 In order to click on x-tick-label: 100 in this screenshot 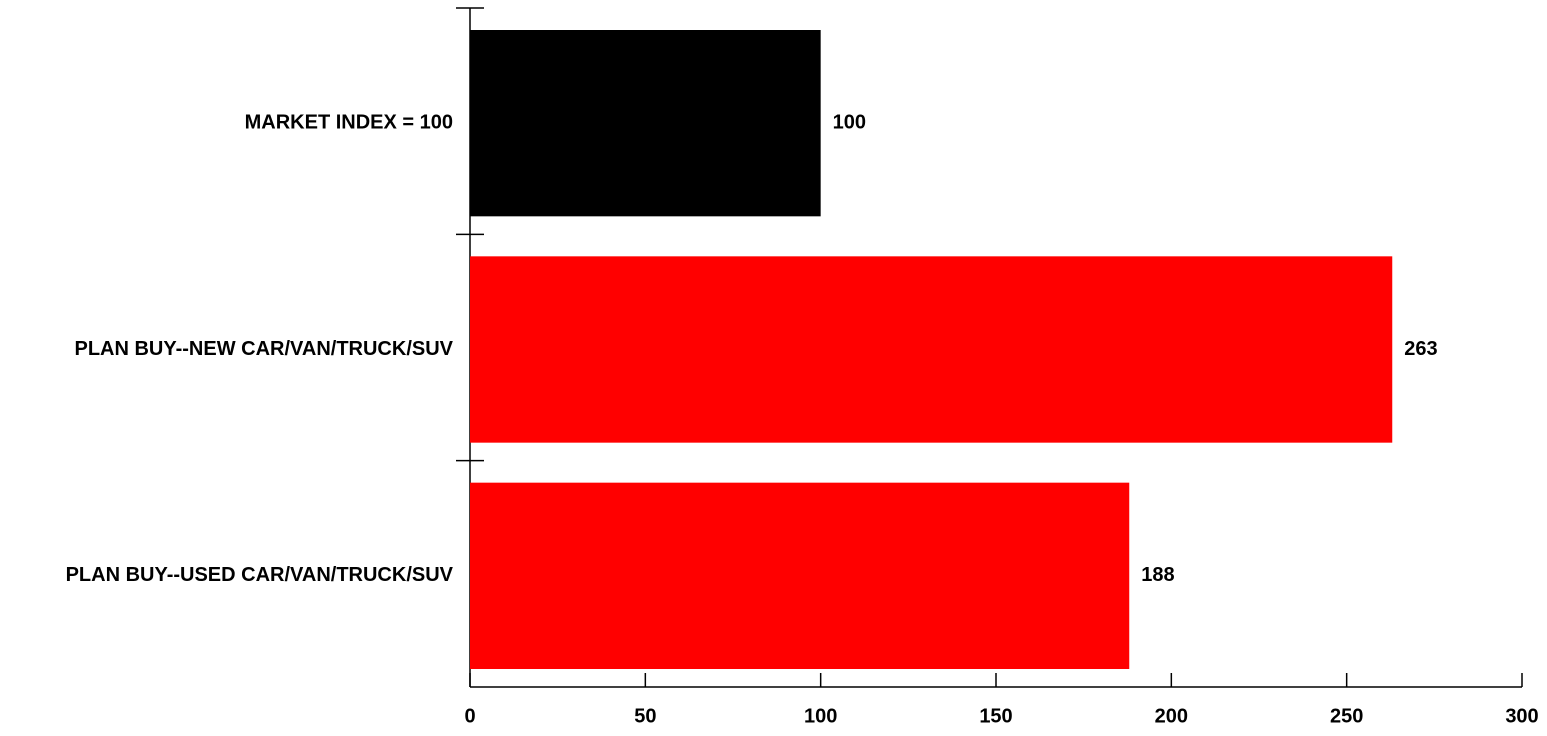, I will do `click(820, 716)`.